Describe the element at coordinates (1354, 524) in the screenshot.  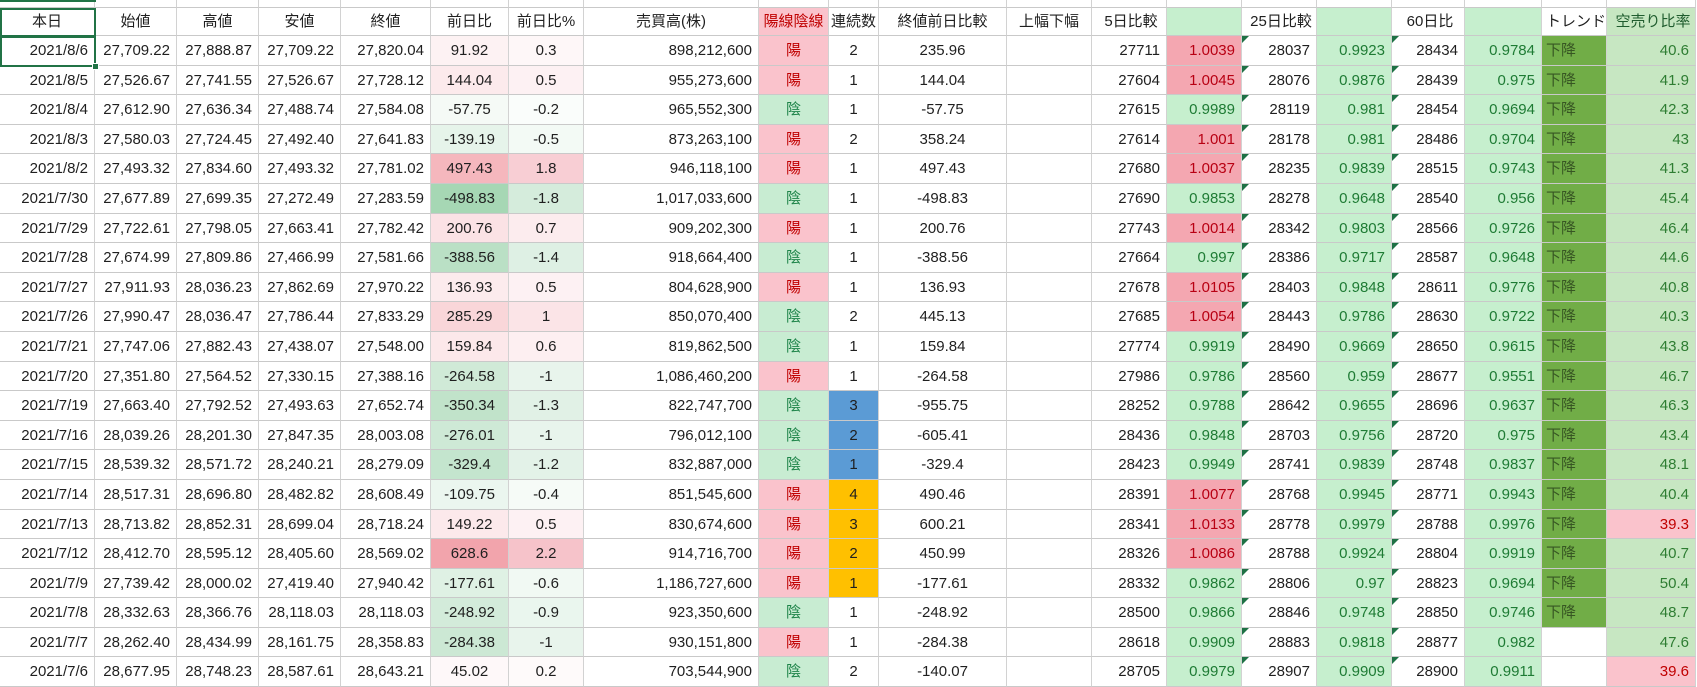
I see `cell-r25: 0.9979` at that location.